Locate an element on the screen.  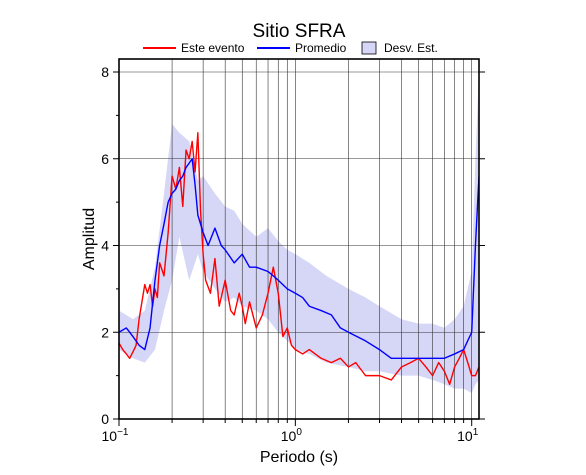
y-axis-label: Amplitud is located at coordinates (89, 239).